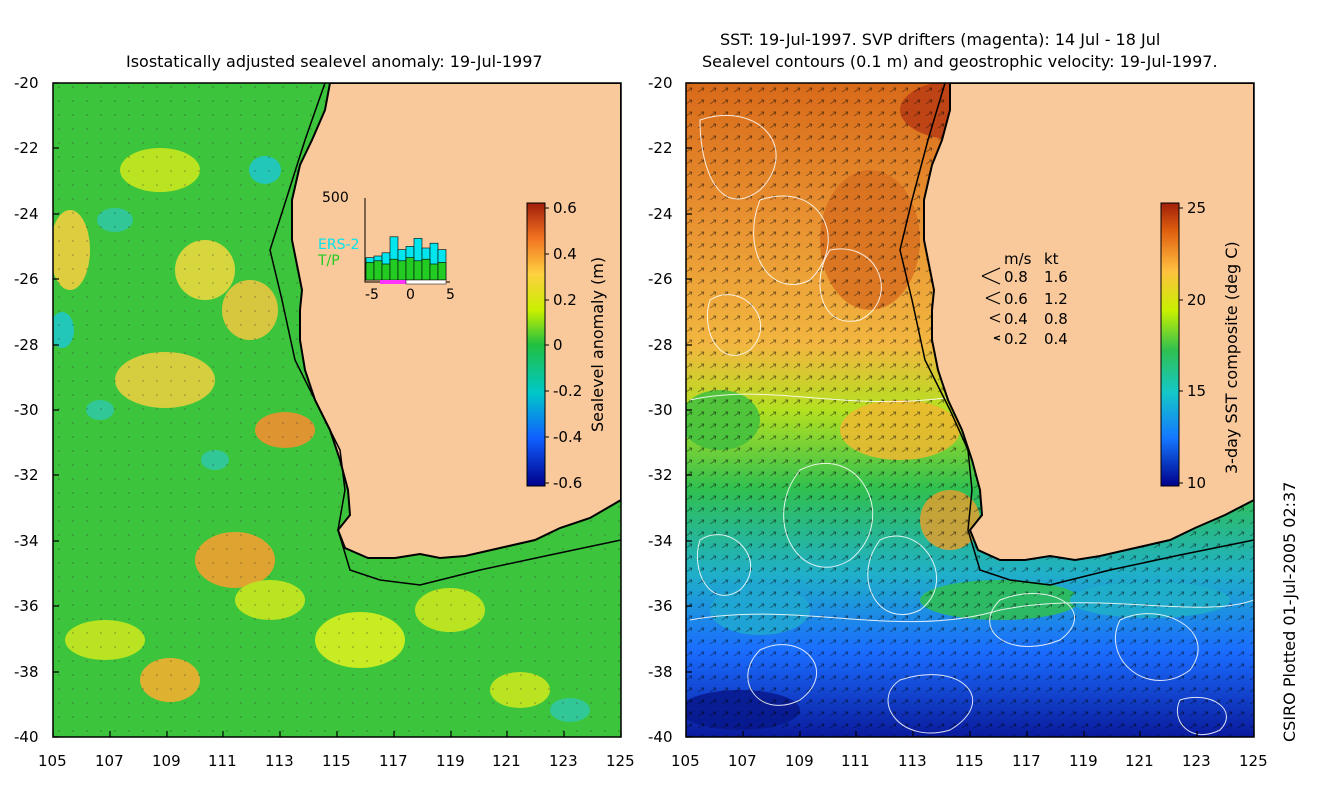  Describe the element at coordinates (393, 282) in the screenshot. I see `inset-drifter-window` at that location.